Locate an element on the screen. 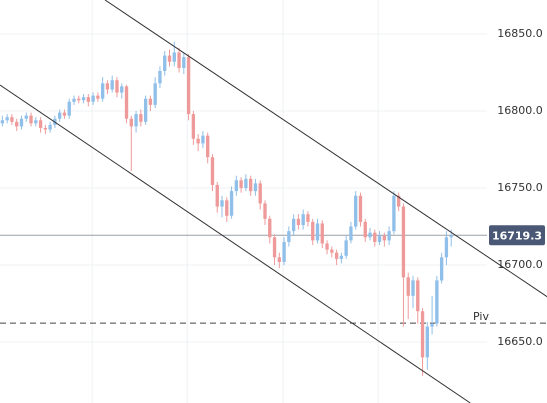 This screenshot has height=403, width=547. last-price-badge is located at coordinates (517, 235).